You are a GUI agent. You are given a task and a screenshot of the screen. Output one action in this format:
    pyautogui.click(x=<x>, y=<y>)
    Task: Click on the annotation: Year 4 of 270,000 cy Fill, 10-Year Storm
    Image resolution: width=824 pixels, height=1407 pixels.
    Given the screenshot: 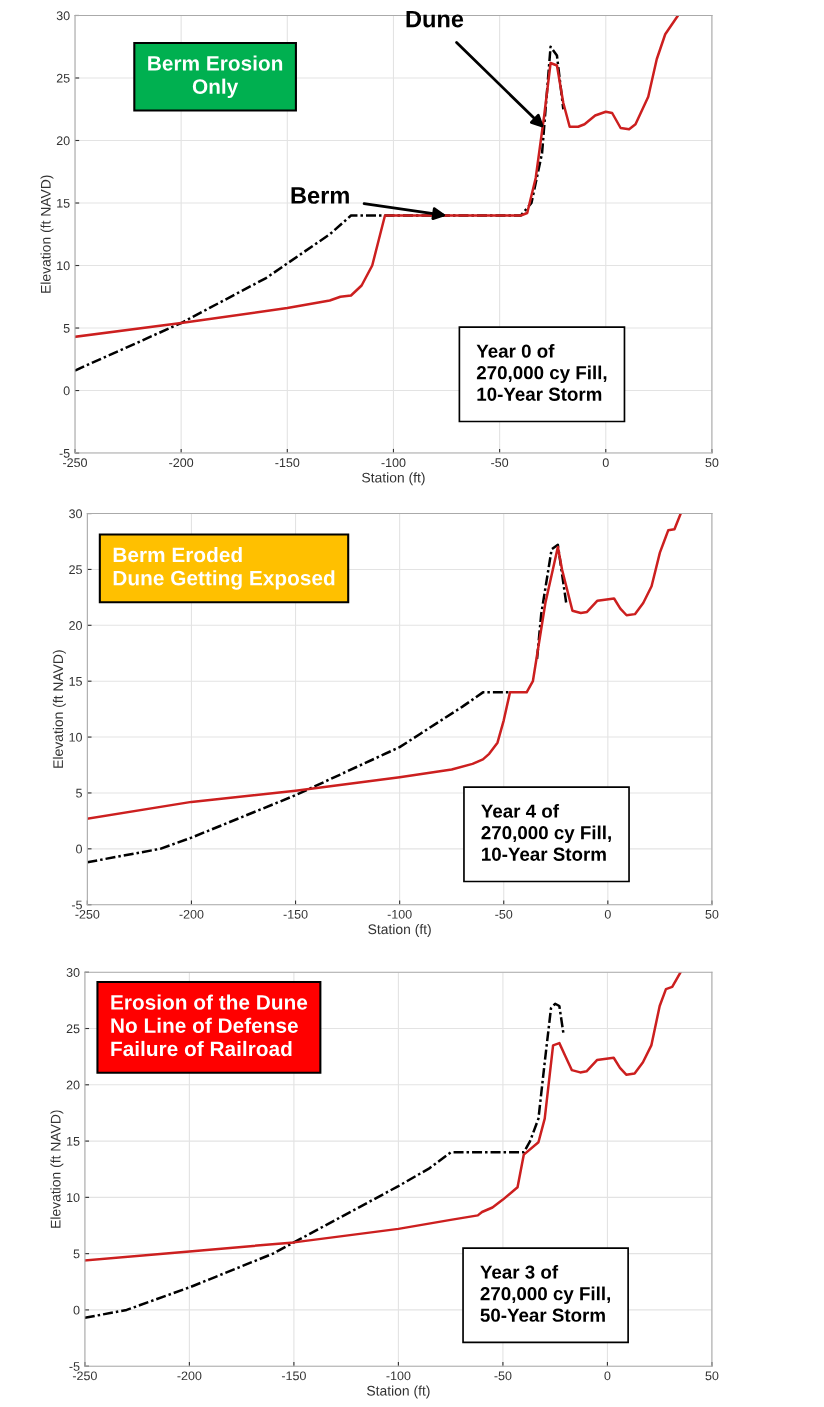 What is the action you would take?
    pyautogui.click(x=546, y=832)
    